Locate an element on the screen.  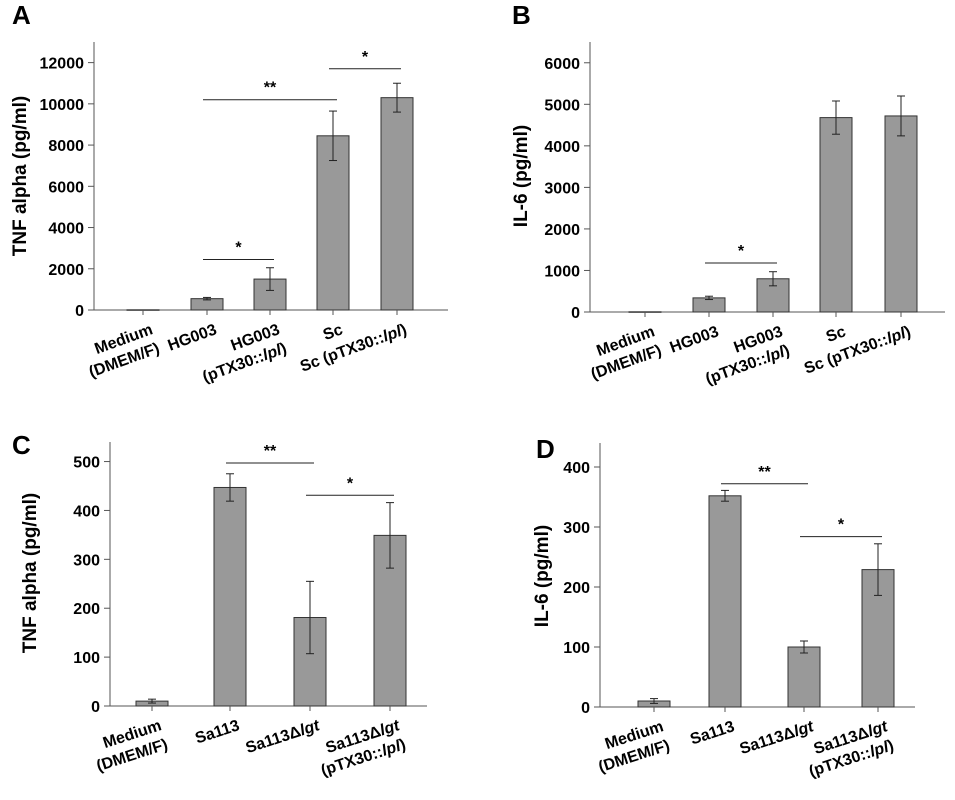
y-tick-label: 3000 is located at coordinates (562, 188).